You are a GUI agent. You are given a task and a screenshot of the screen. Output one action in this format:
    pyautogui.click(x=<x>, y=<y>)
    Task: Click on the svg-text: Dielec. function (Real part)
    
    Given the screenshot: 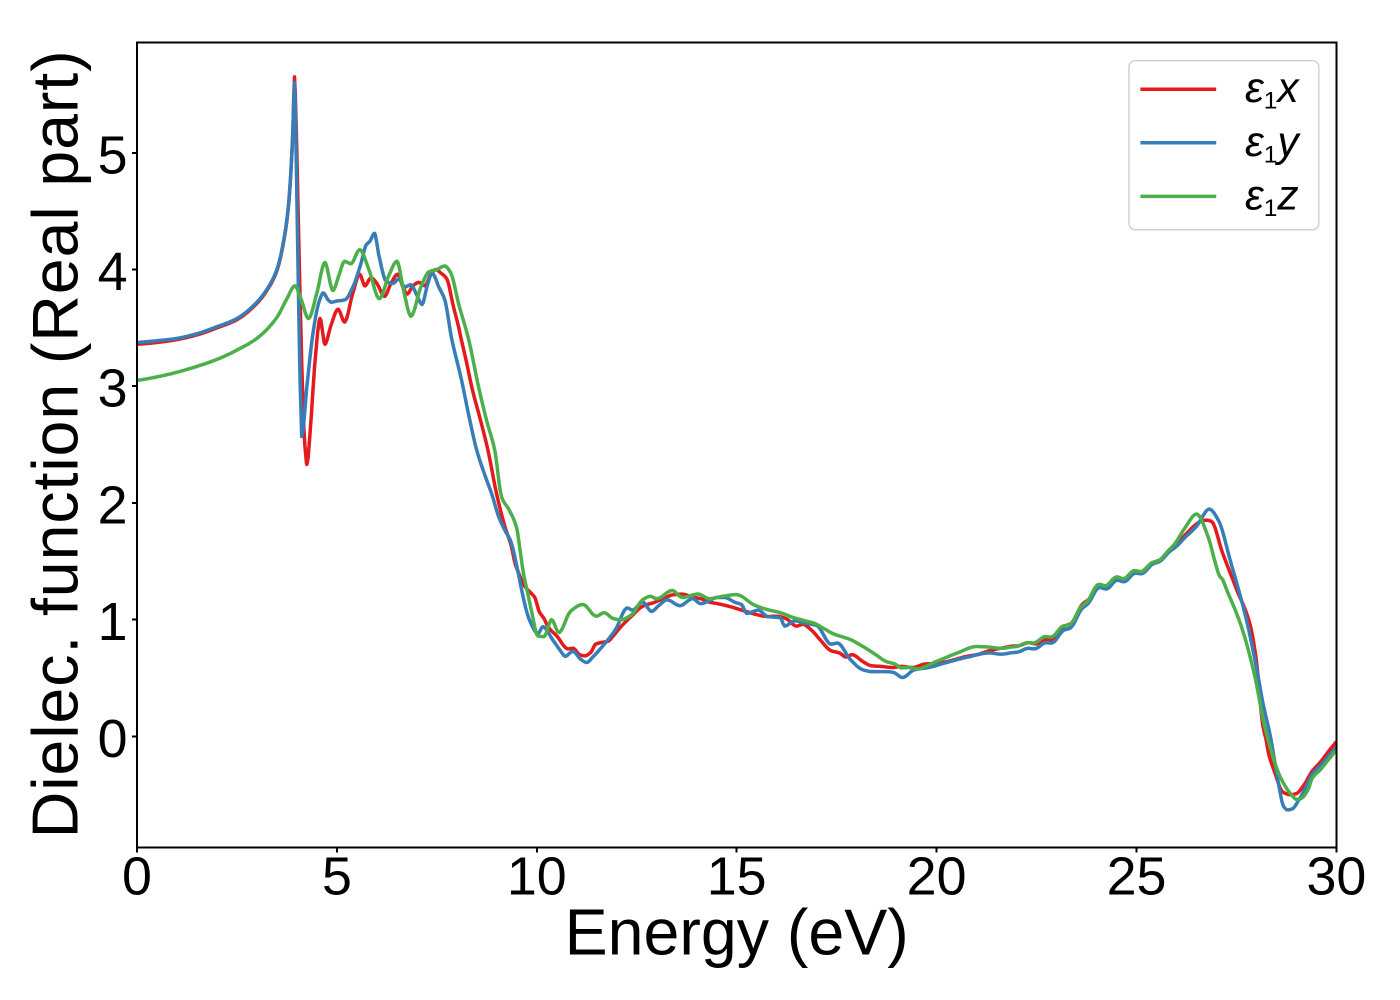 What is the action you would take?
    pyautogui.click(x=56, y=444)
    